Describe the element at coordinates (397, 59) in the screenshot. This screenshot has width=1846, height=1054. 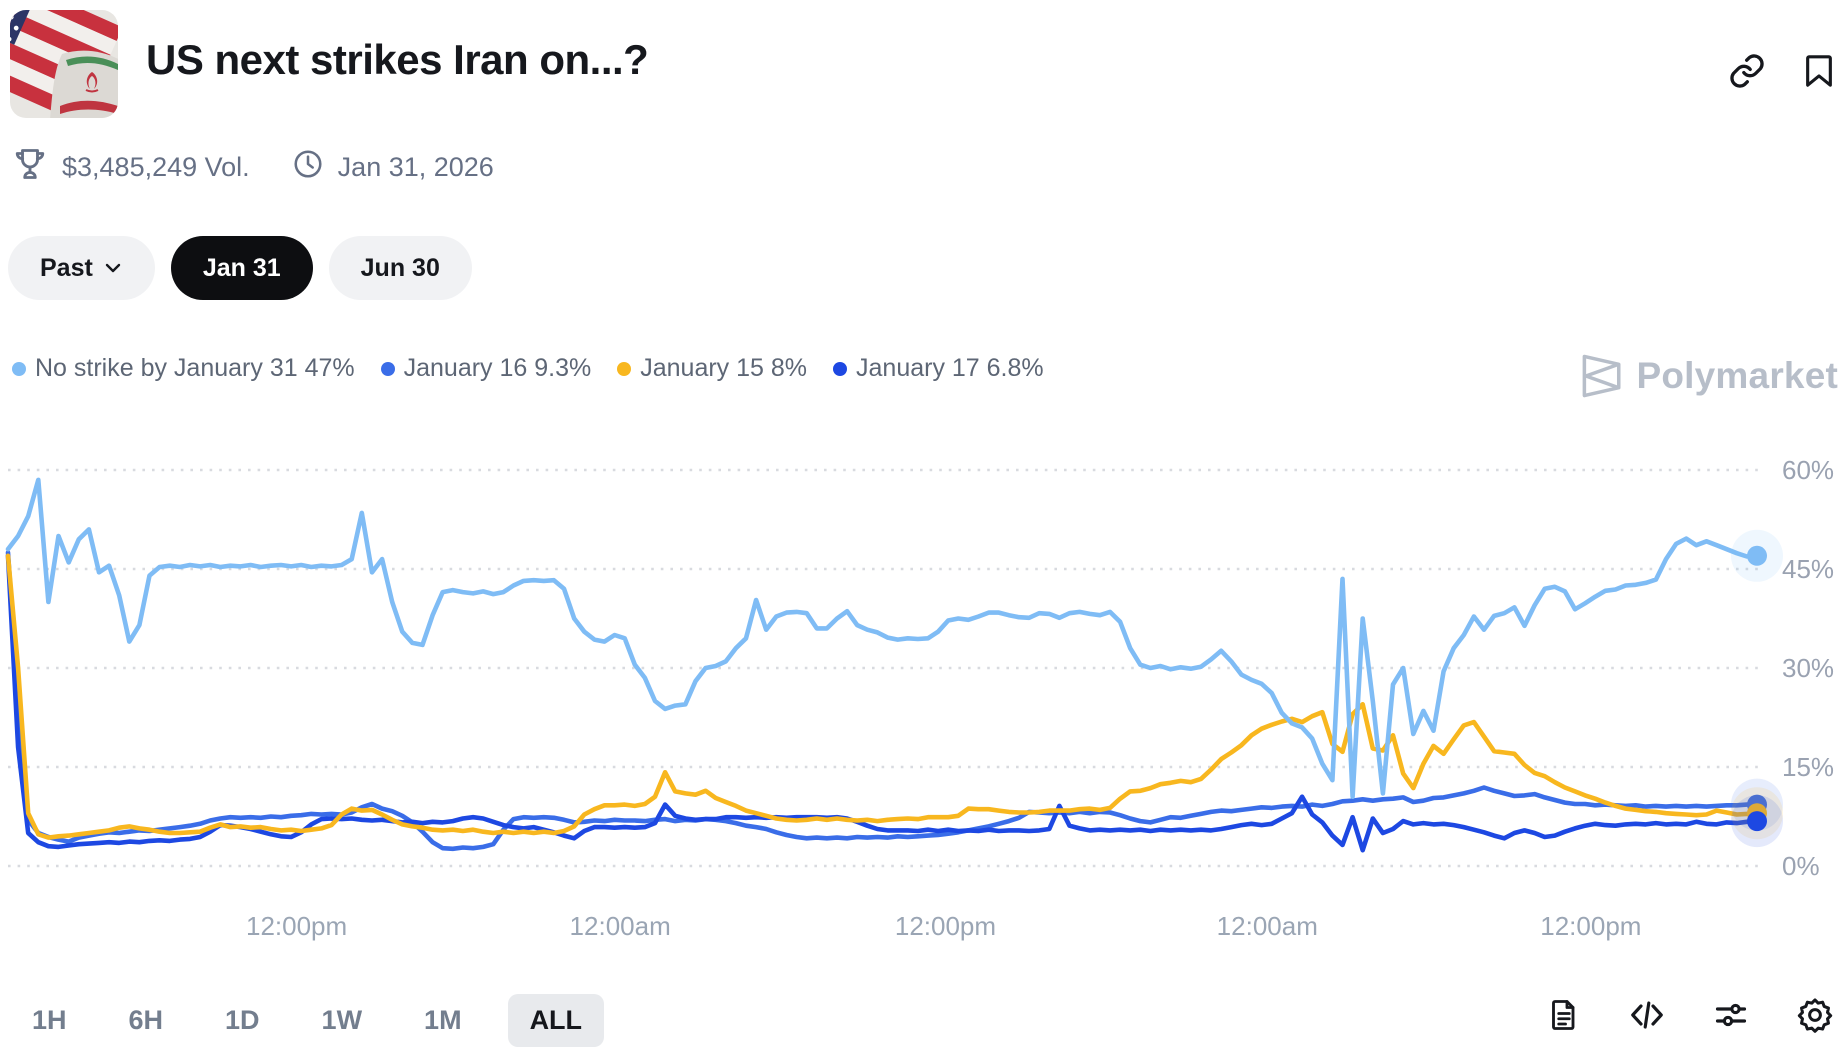
I see `page-title: US next strikes Iran on...?` at that location.